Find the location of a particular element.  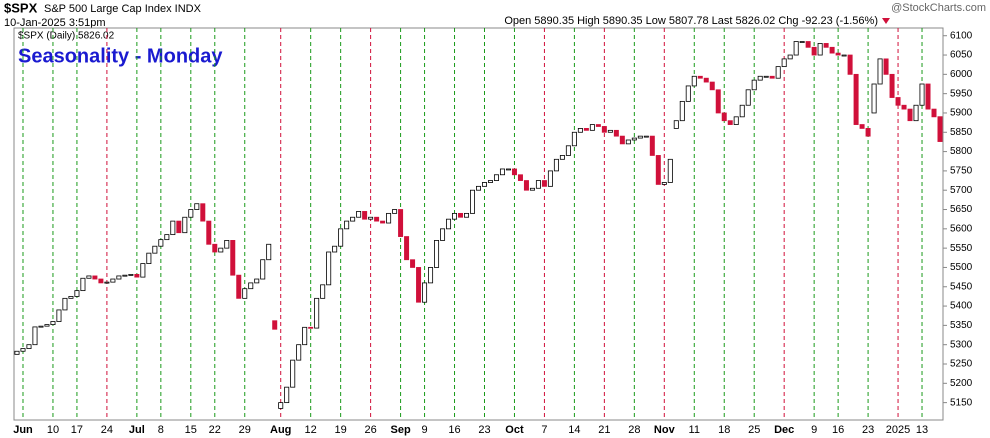

y-tick-label: 5300 is located at coordinates (961, 344).